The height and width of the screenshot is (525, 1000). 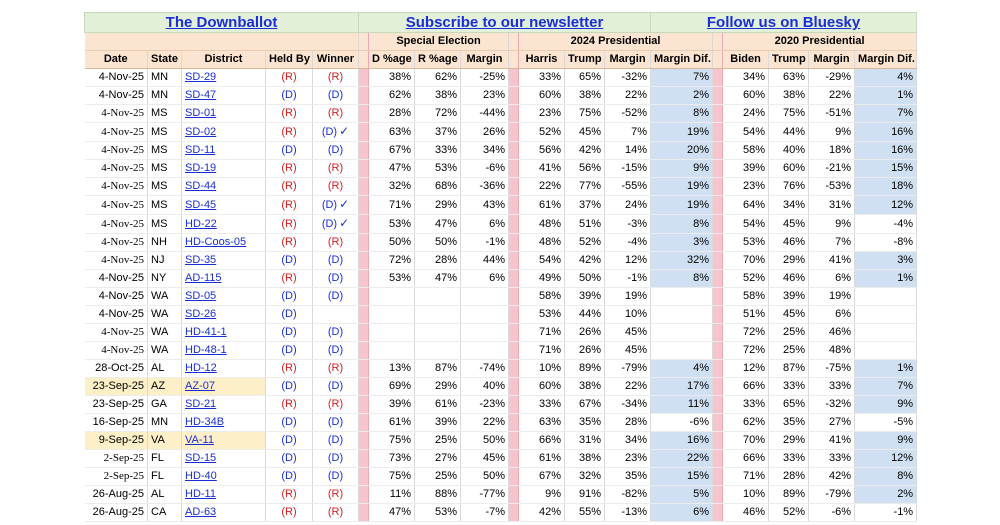 I want to click on district-link: SD-45, so click(x=201, y=204).